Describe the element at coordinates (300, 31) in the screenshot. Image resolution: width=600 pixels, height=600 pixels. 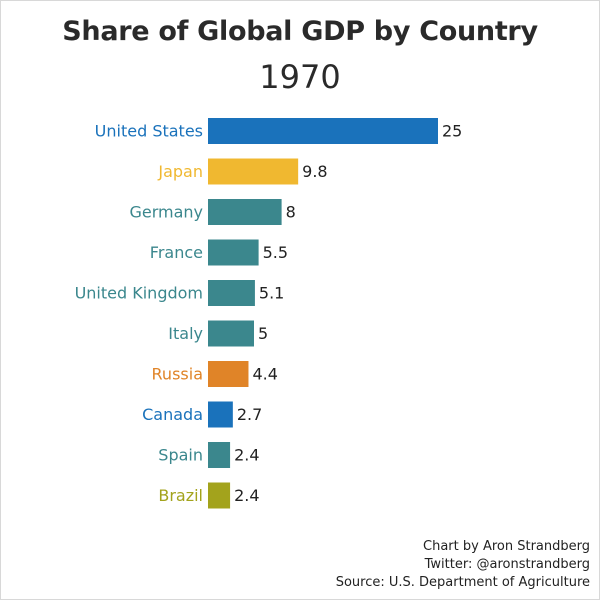
I see `chart-title: Share of Global GDP by Country` at that location.